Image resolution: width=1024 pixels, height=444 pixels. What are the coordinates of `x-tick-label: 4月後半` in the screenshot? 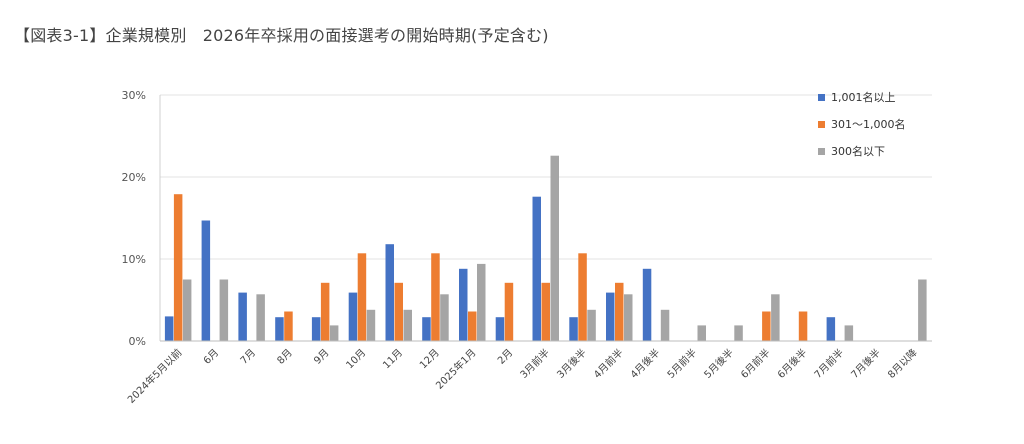 It's located at (644, 363).